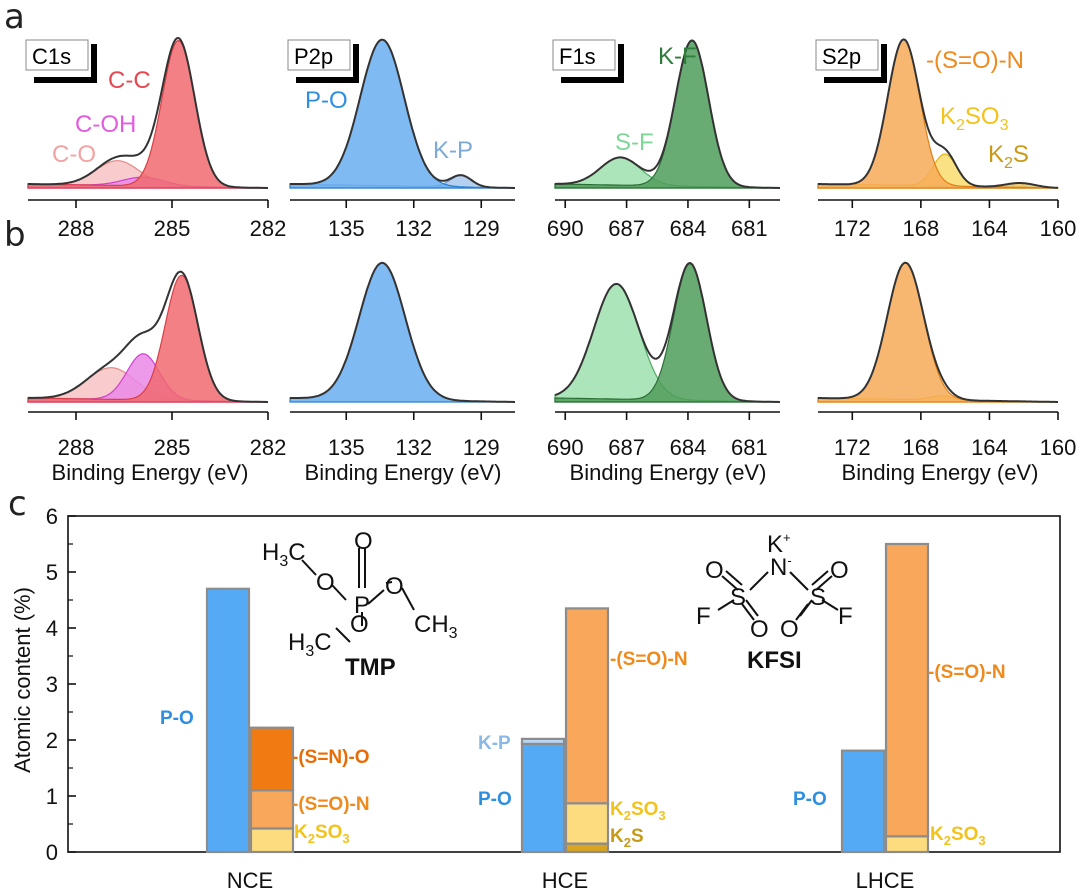  What do you see at coordinates (937, 332) in the screenshot?
I see `peak-s2p--s-o-n-b` at bounding box center [937, 332].